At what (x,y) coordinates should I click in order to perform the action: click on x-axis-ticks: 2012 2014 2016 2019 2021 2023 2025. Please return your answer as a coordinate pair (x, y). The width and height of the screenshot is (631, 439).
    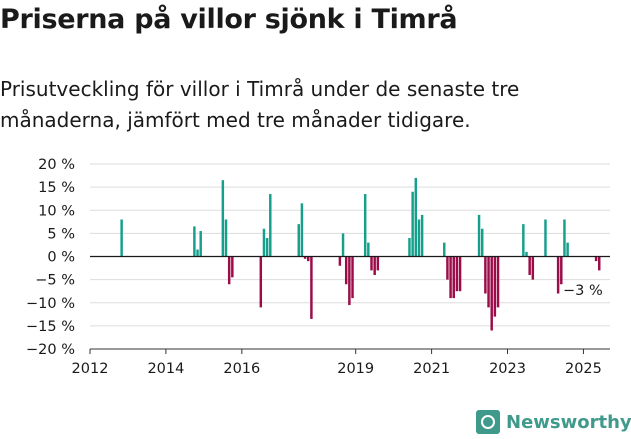
    Looking at the image, I should click on (337, 363).